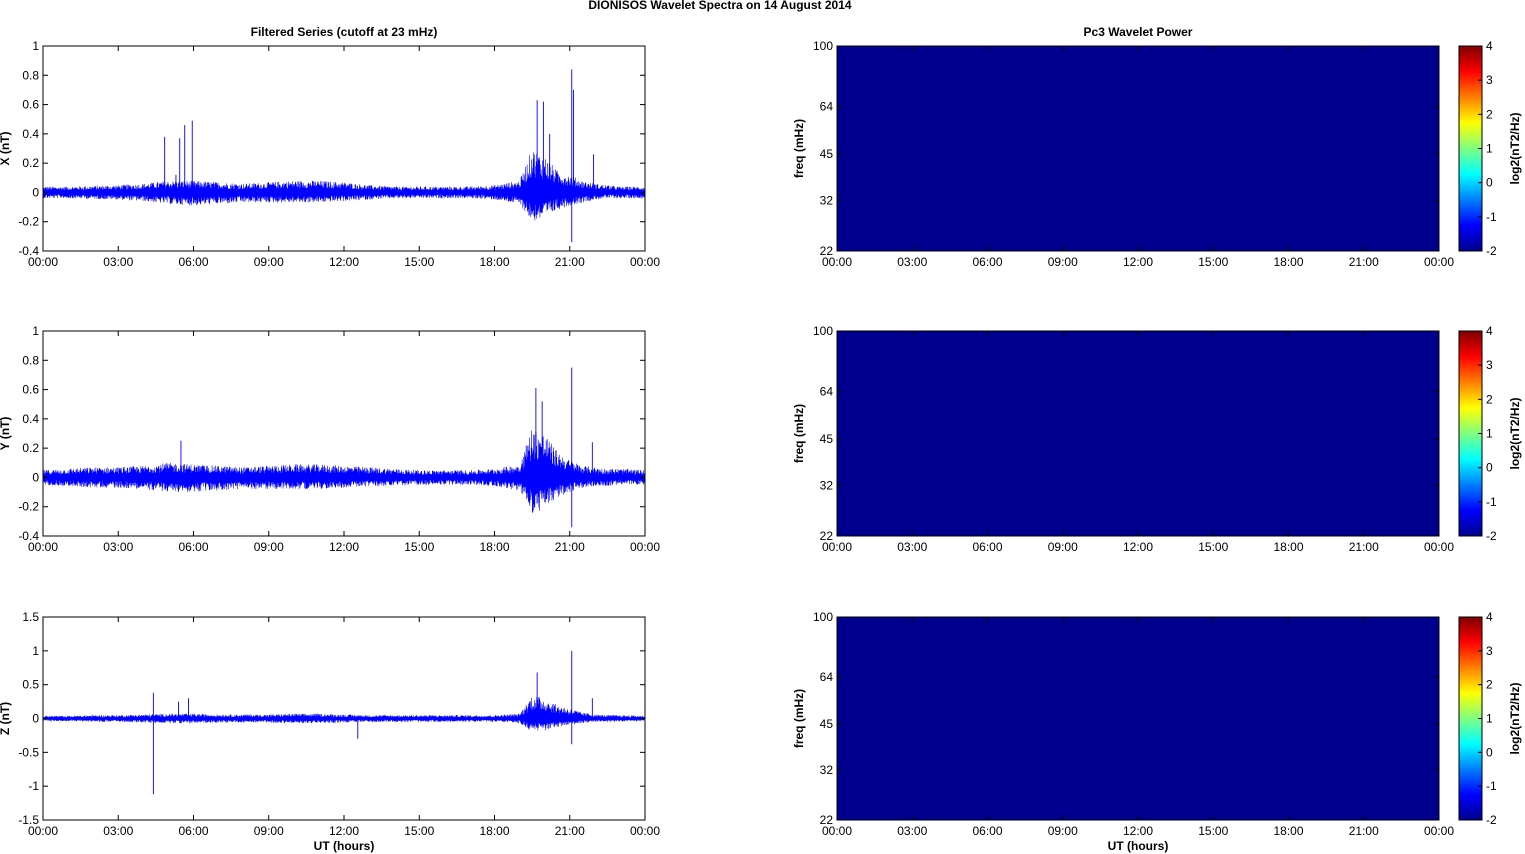  What do you see at coordinates (33, 786) in the screenshot?
I see `y-tick-label: -1` at bounding box center [33, 786].